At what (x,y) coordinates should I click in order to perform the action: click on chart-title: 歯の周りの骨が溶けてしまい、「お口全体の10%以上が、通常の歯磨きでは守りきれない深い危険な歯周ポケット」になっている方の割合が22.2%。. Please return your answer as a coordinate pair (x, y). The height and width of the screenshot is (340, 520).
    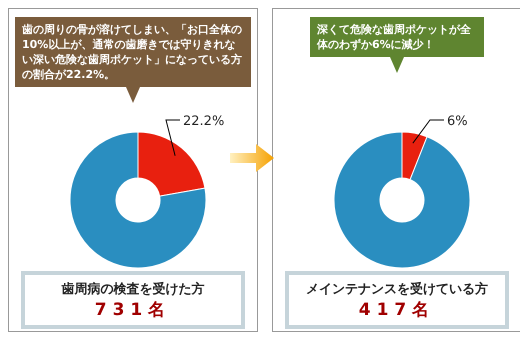
    Looking at the image, I should click on (133, 52).